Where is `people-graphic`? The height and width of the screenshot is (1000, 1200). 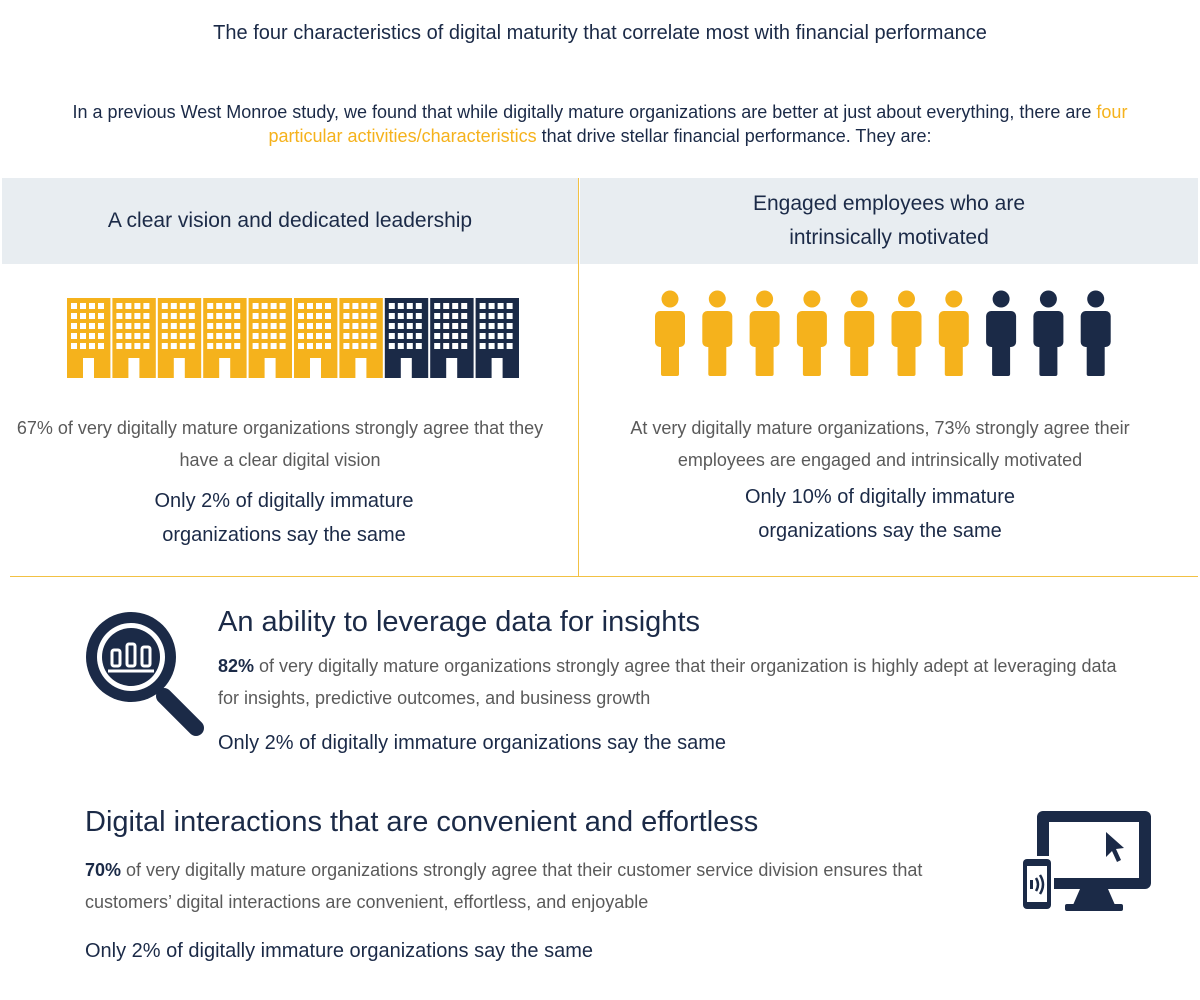
people-graphic is located at coordinates (883, 333).